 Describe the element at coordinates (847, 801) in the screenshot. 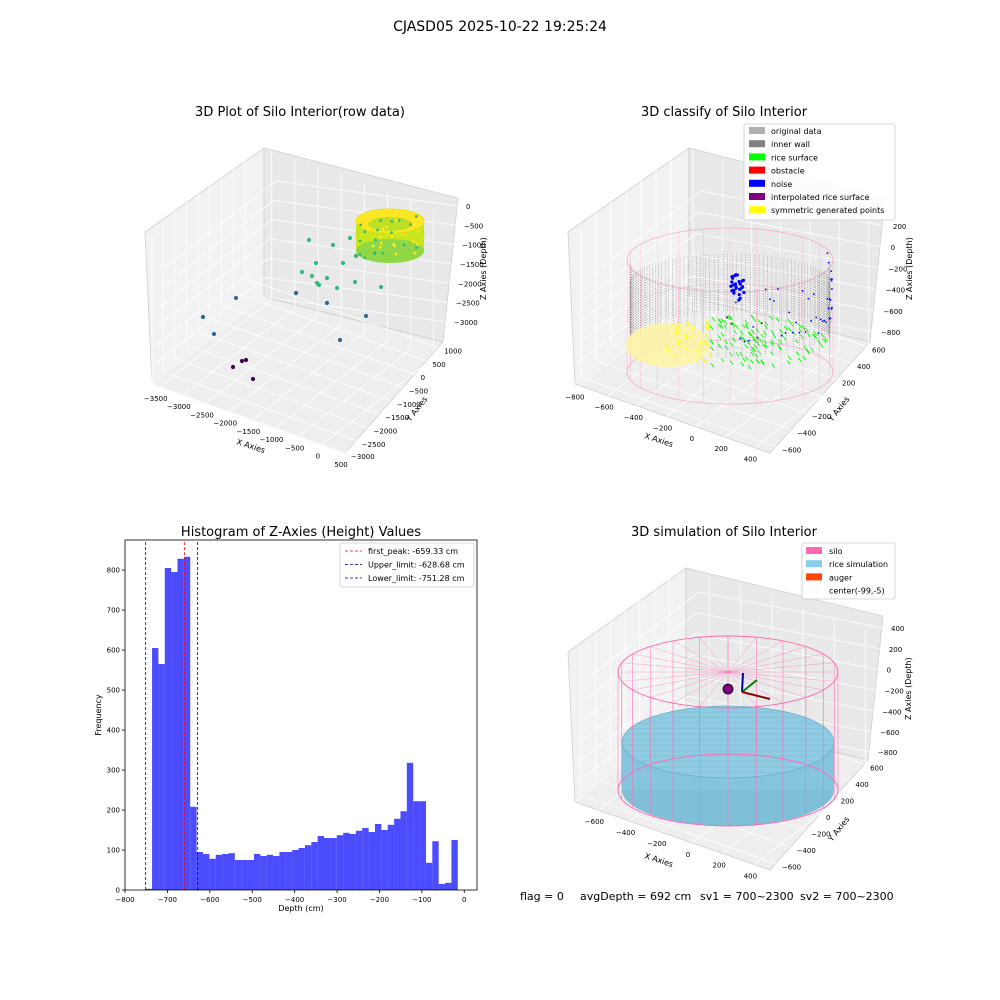

I see `sim-y-tick-label: 200` at that location.